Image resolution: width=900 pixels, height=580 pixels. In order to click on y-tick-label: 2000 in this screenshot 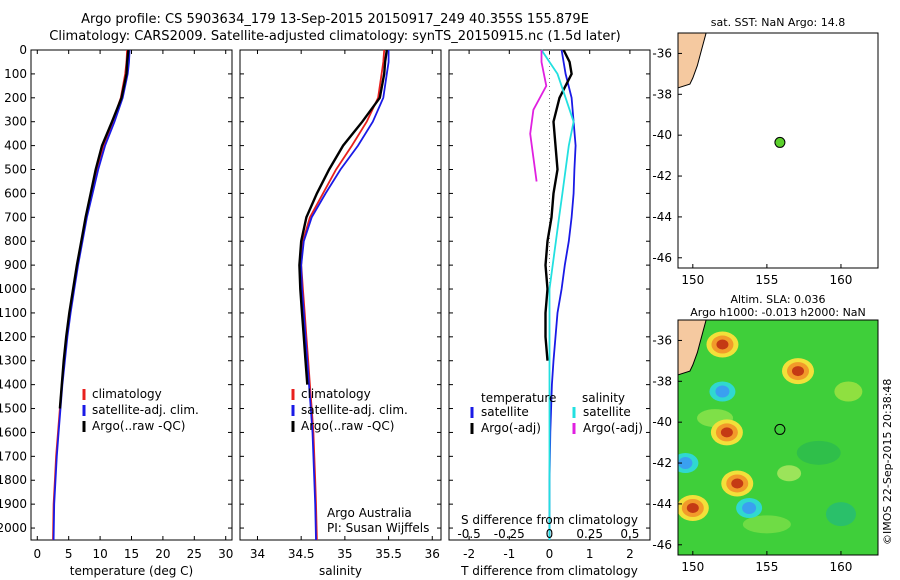, I will do `click(13, 528)`.